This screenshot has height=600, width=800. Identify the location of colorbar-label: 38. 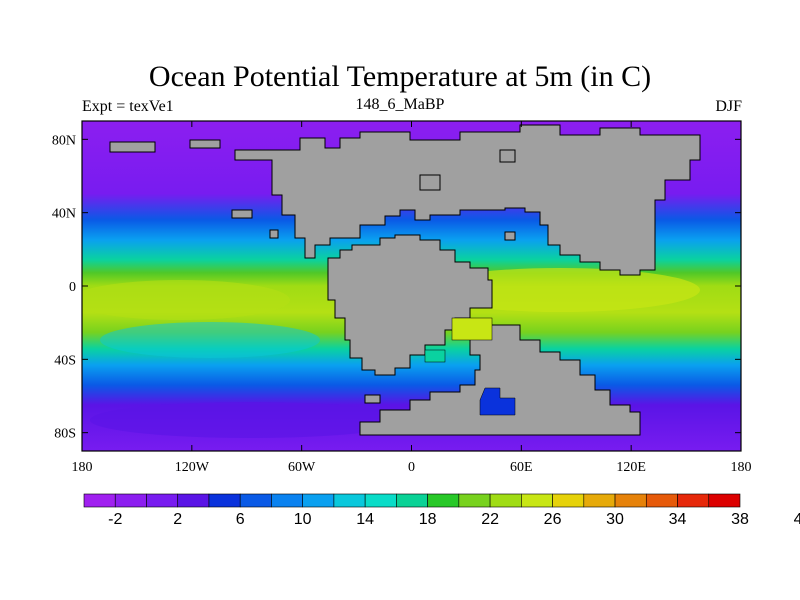
(740, 519).